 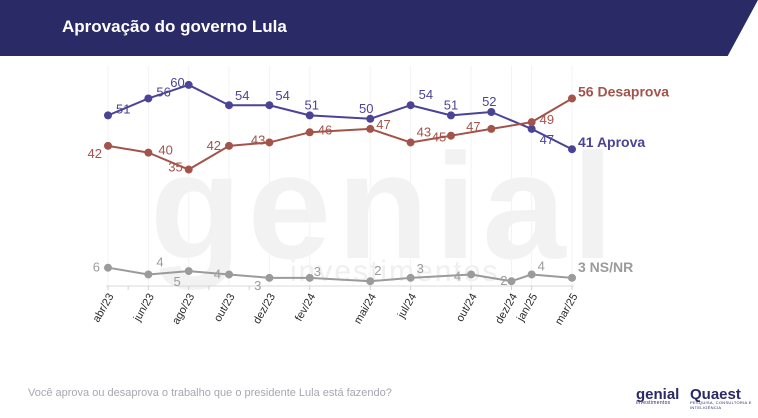 I want to click on data-label-aprova: 50, so click(x=366, y=108).